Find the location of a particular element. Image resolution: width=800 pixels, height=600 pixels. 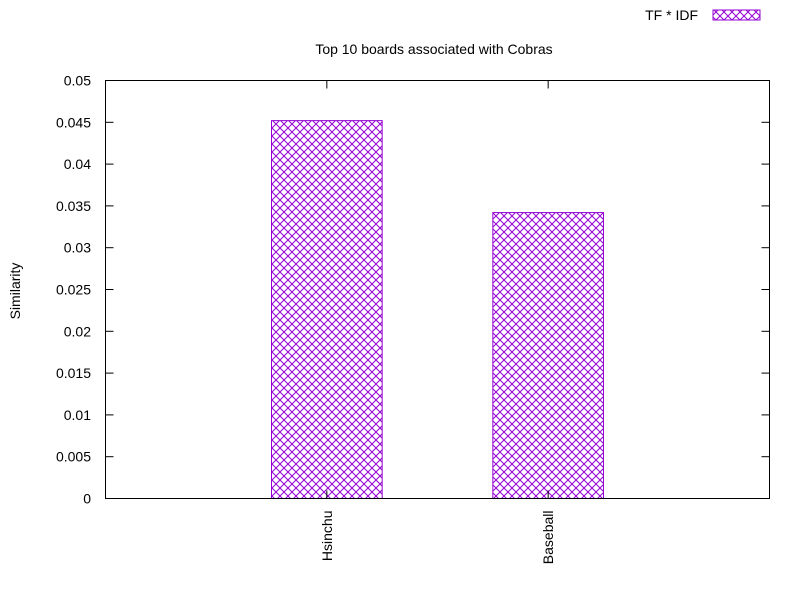

y-tick-label: 0.045 is located at coordinates (73, 122).